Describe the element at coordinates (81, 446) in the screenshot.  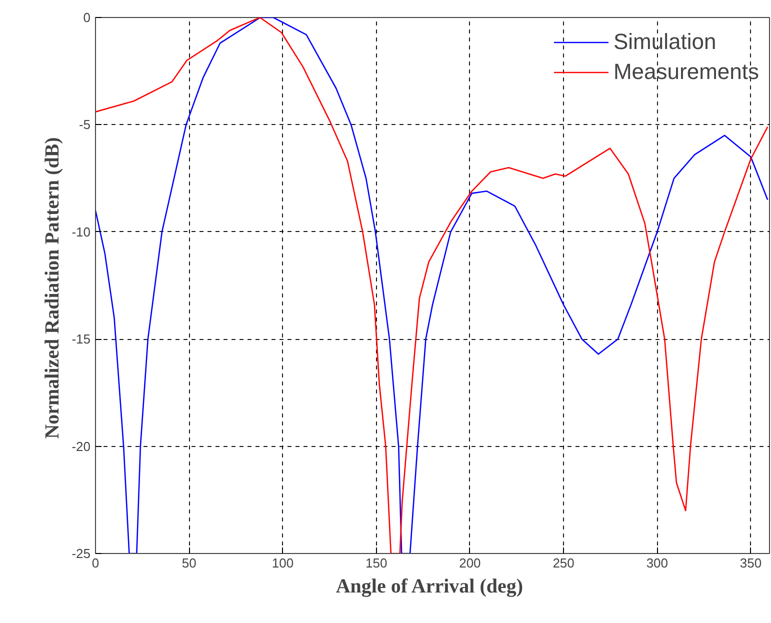
I see `y-tick-label: -20` at that location.